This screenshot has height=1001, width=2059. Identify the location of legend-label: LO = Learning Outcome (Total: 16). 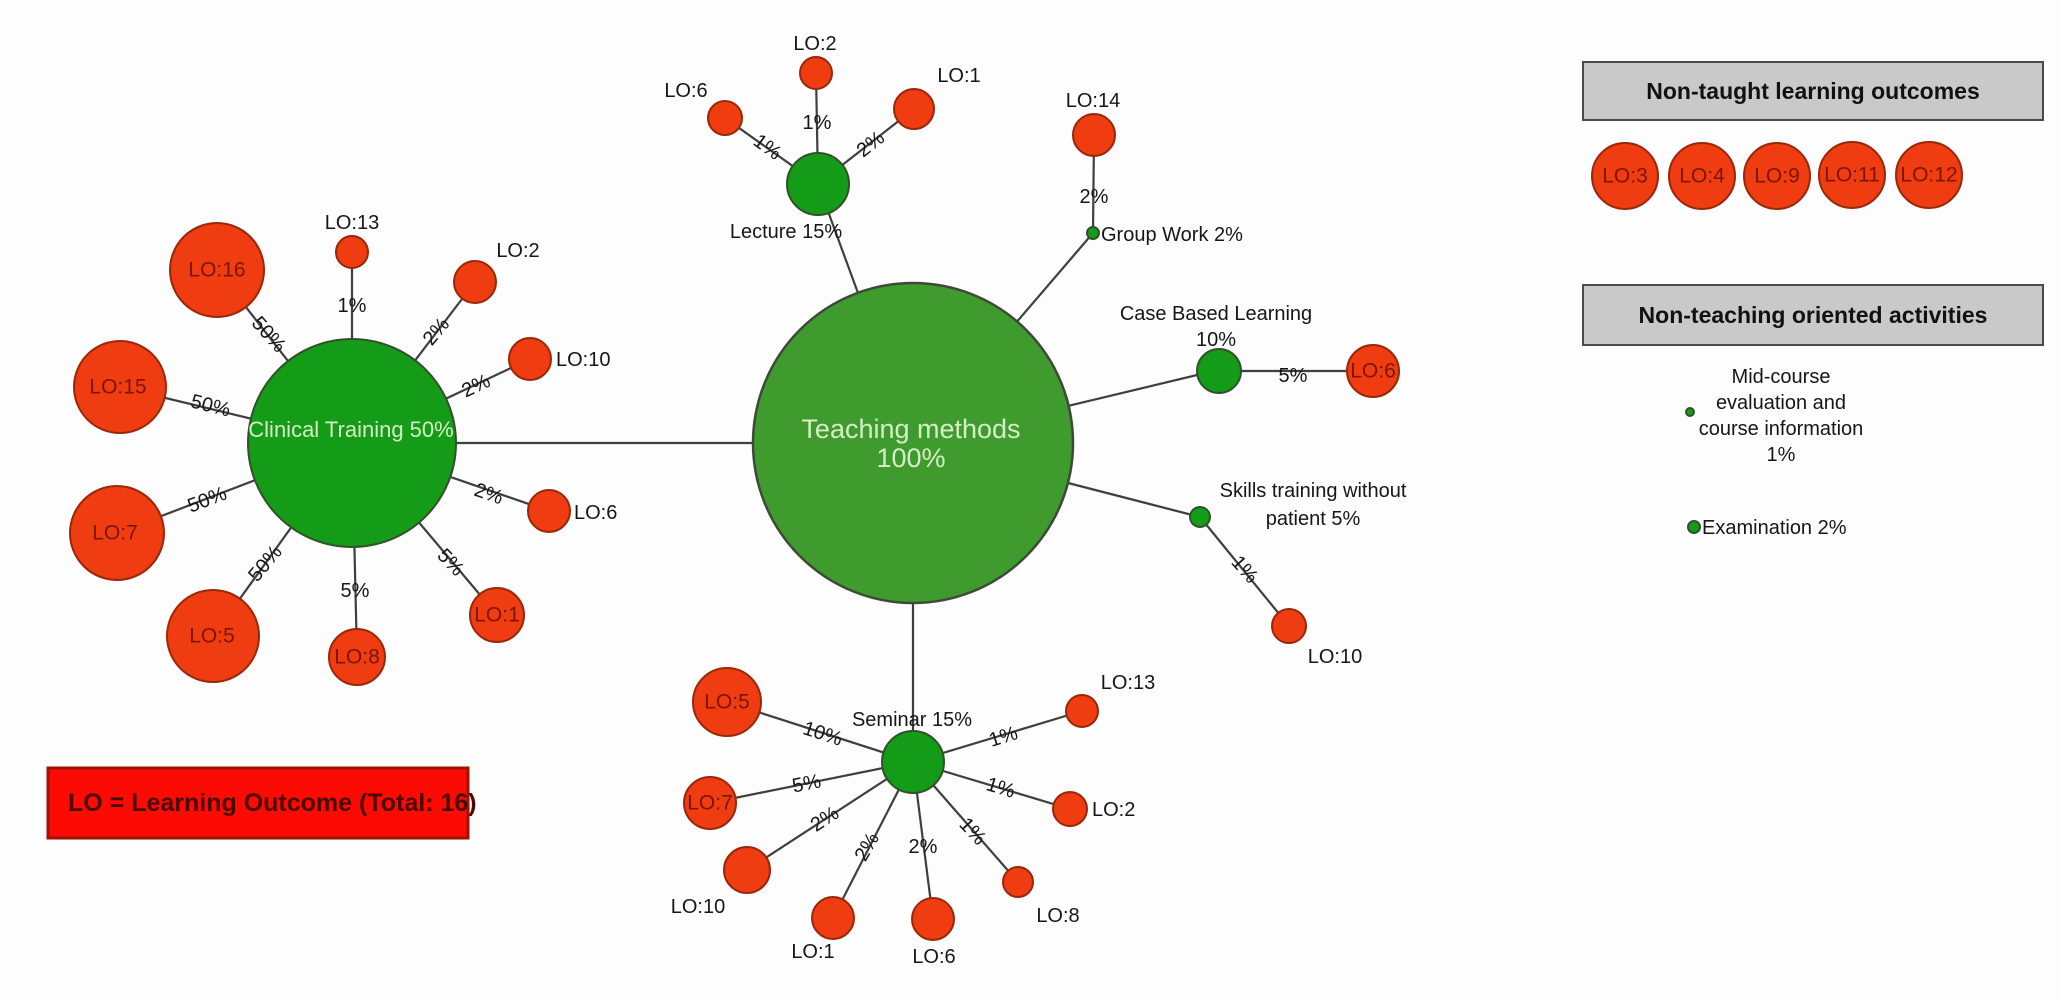
(272, 803).